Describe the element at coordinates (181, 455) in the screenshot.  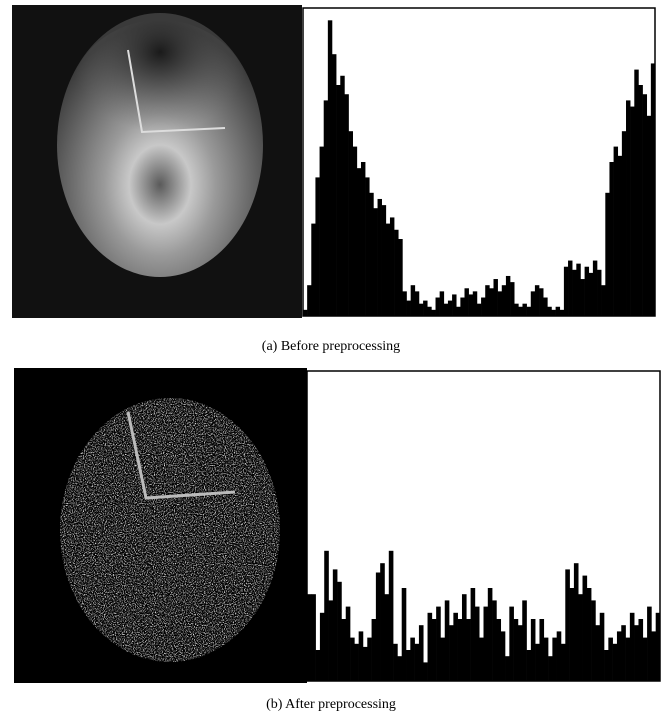
I see `crack` at that location.